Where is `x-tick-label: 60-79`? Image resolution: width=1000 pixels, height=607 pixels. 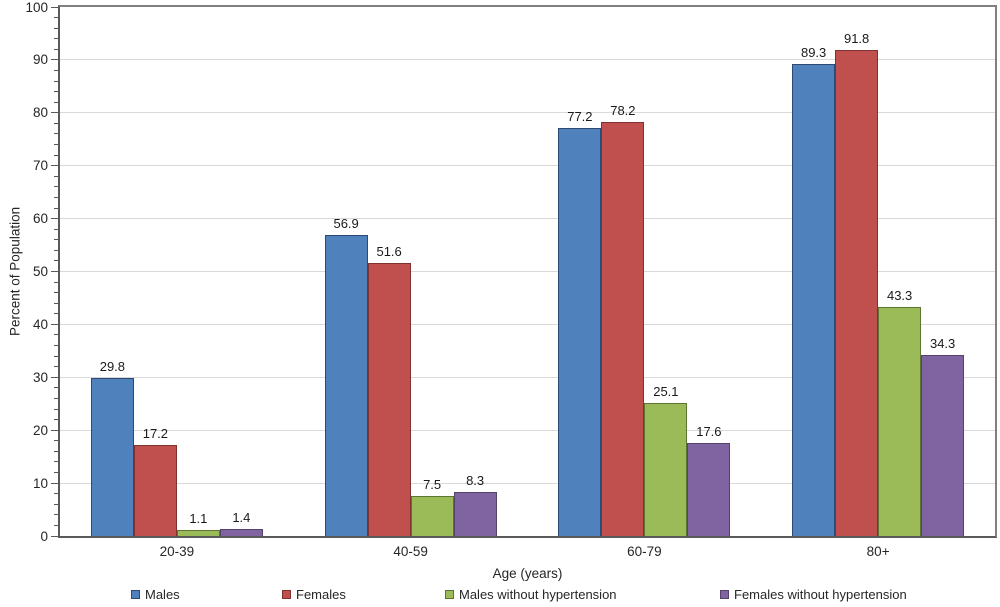
x-tick-label: 60-79 is located at coordinates (644, 551).